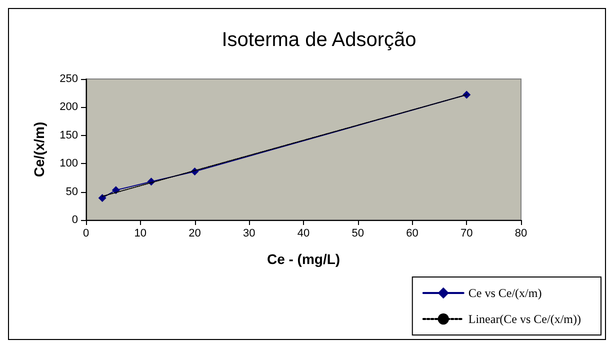 Image resolution: width=614 pixels, height=346 pixels. What do you see at coordinates (69, 107) in the screenshot?
I see `y-tick-label: 200` at bounding box center [69, 107].